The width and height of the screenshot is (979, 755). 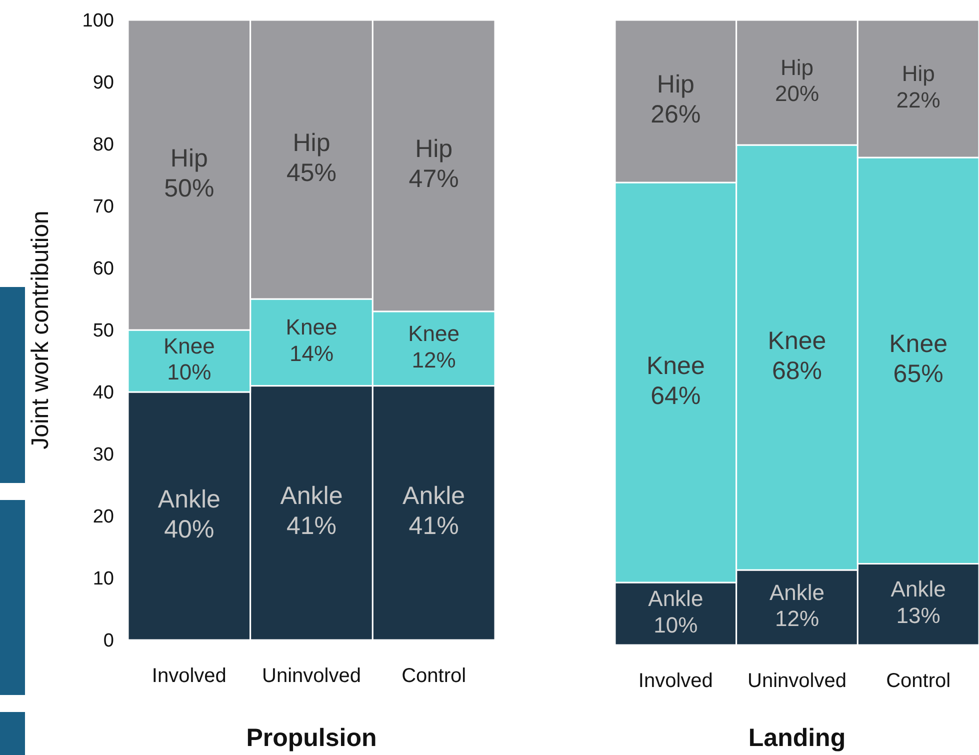 What do you see at coordinates (98, 21) in the screenshot?
I see `y-tick-label: 100` at bounding box center [98, 21].